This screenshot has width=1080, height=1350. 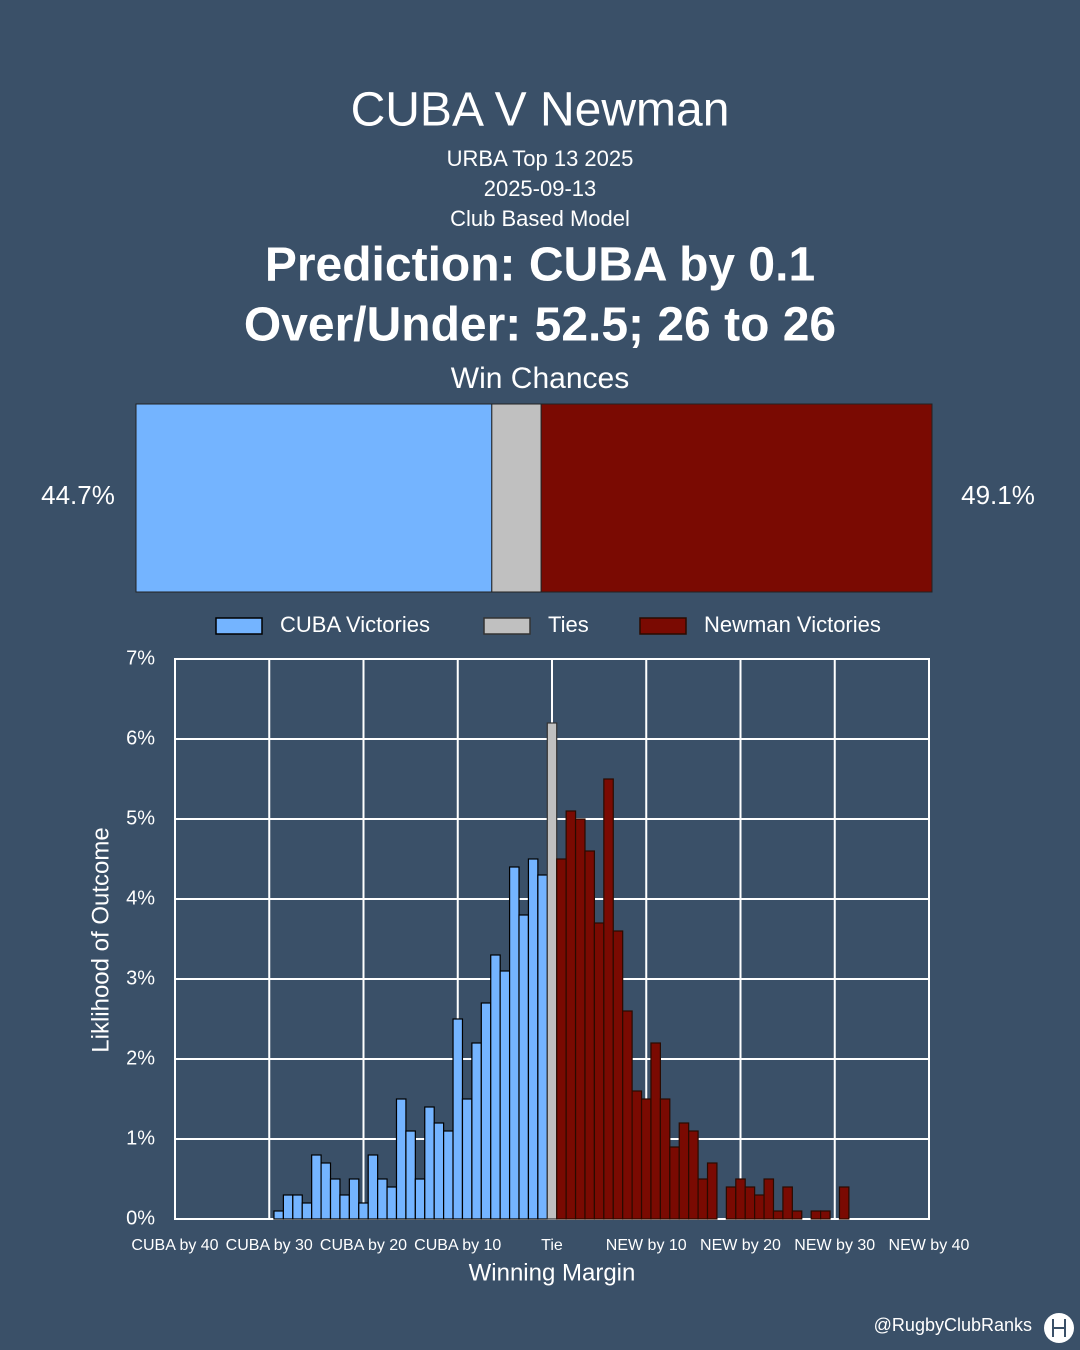 What do you see at coordinates (646, 1245) in the screenshot?
I see `x-tick-label: NEW by 10` at bounding box center [646, 1245].